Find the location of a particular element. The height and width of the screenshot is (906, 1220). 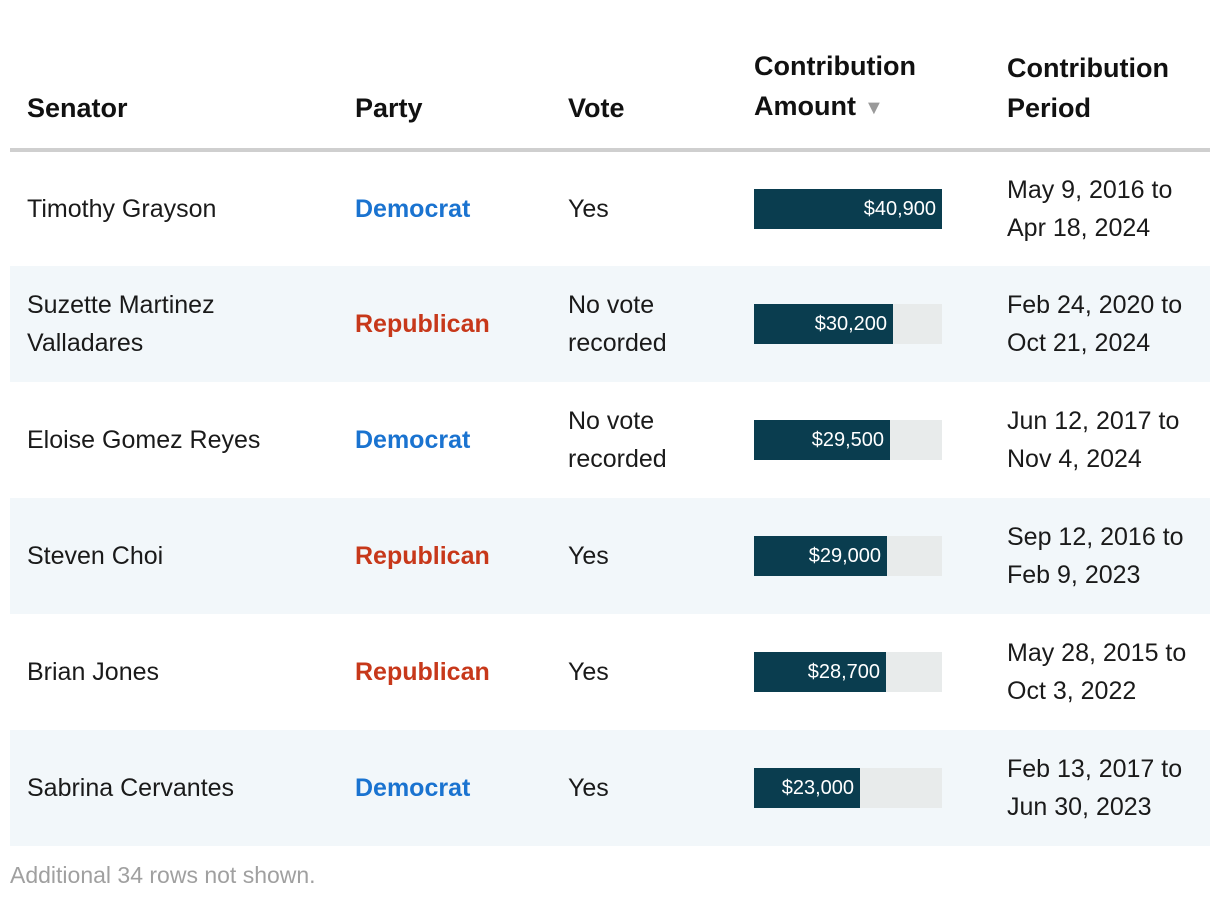

amount-value-label: $28,700 is located at coordinates (843, 671).